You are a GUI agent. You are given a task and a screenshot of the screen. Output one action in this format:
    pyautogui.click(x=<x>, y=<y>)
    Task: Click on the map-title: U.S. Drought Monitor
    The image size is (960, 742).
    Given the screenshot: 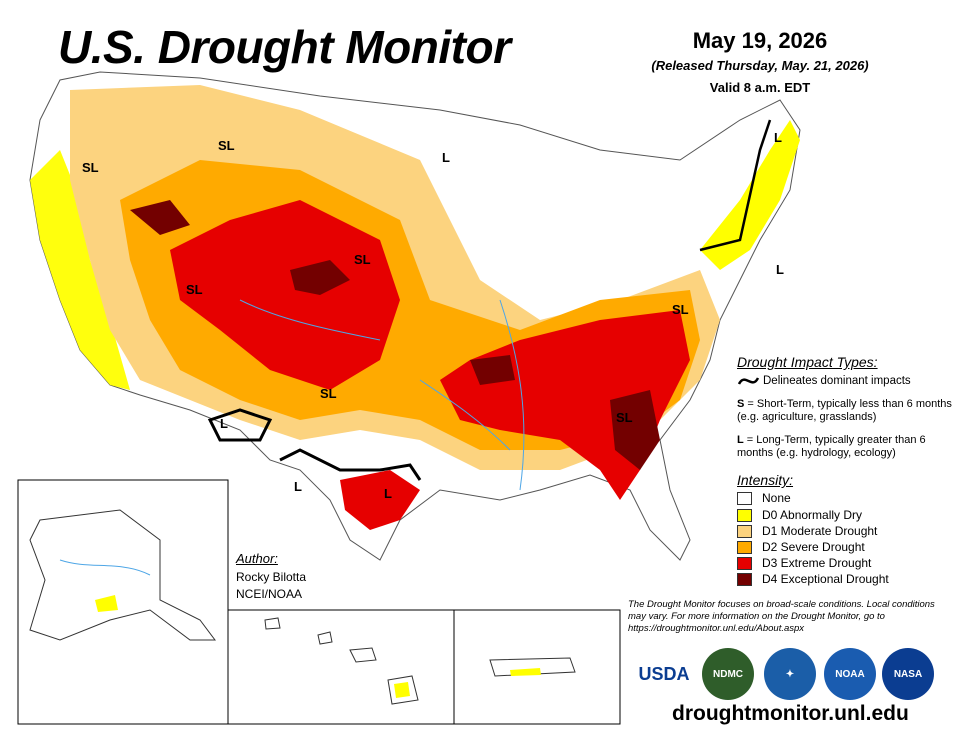 What is the action you would take?
    pyautogui.click(x=284, y=47)
    